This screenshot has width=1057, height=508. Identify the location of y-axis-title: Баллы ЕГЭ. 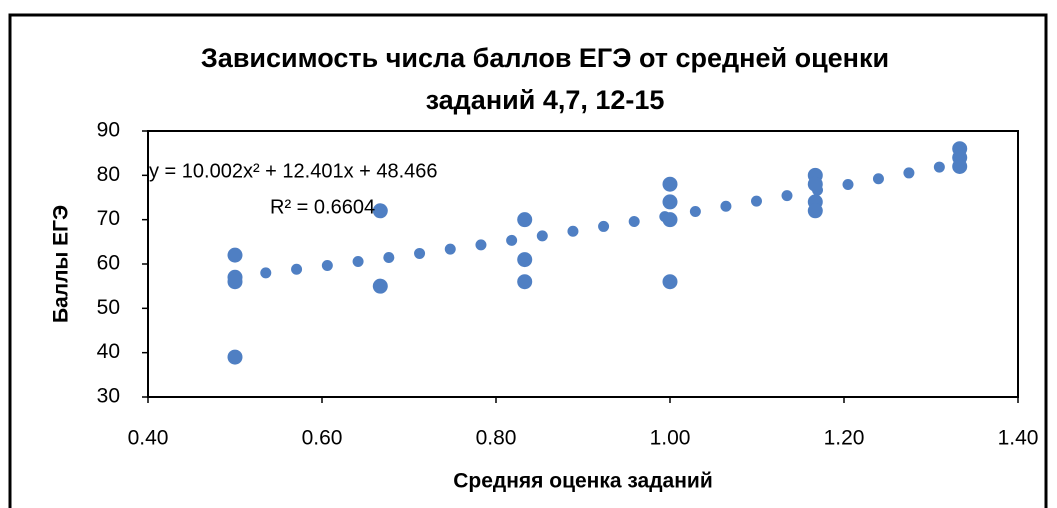
(61, 264).